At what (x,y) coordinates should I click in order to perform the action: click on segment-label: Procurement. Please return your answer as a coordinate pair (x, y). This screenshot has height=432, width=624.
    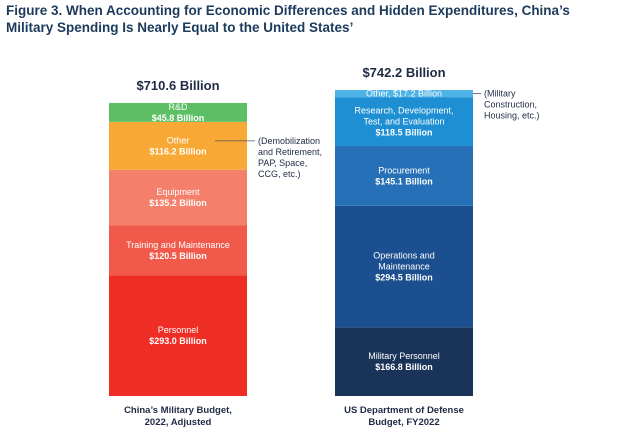
    Looking at the image, I should click on (404, 170).